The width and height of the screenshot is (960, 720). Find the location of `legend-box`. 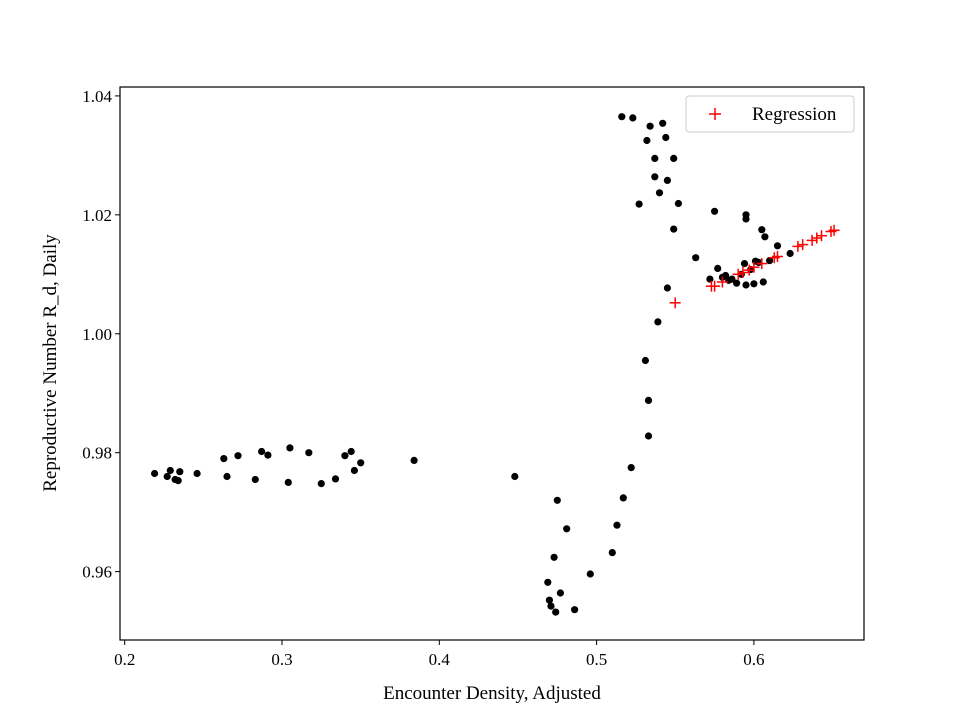

legend-box is located at coordinates (770, 114).